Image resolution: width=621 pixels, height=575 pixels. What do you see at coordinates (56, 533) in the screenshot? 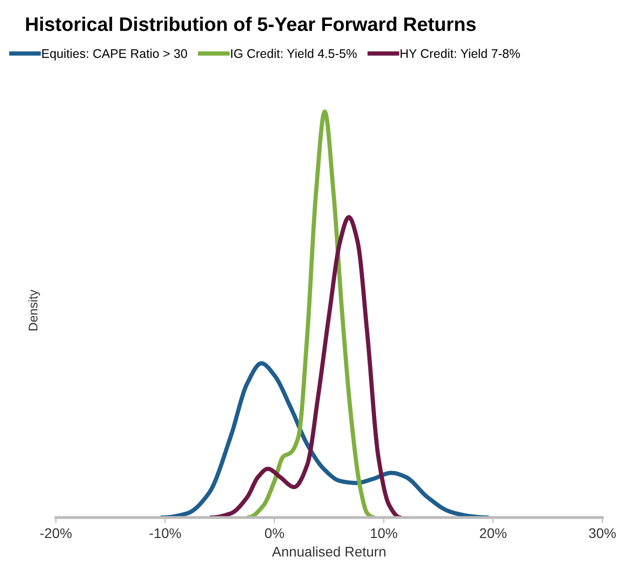
I see `x-tick-label: -20%` at bounding box center [56, 533].